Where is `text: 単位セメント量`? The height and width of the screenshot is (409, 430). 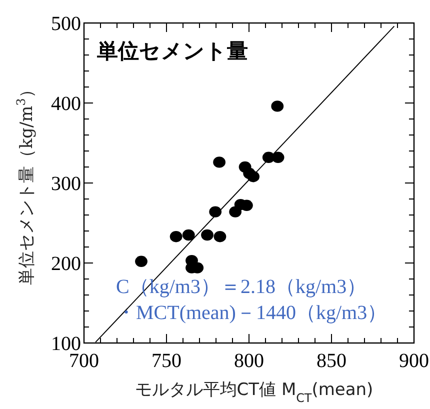 text: 単位セメント量 is located at coordinates (172, 51).